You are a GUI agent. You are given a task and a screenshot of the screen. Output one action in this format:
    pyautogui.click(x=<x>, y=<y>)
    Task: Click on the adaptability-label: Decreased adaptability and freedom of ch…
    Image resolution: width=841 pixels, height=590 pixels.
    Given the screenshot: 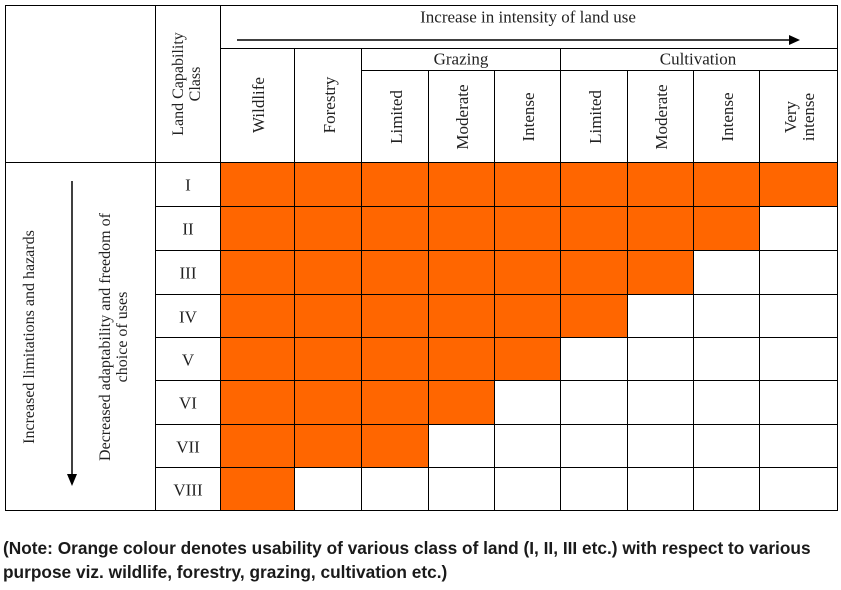 What is the action you would take?
    pyautogui.click(x=114, y=337)
    